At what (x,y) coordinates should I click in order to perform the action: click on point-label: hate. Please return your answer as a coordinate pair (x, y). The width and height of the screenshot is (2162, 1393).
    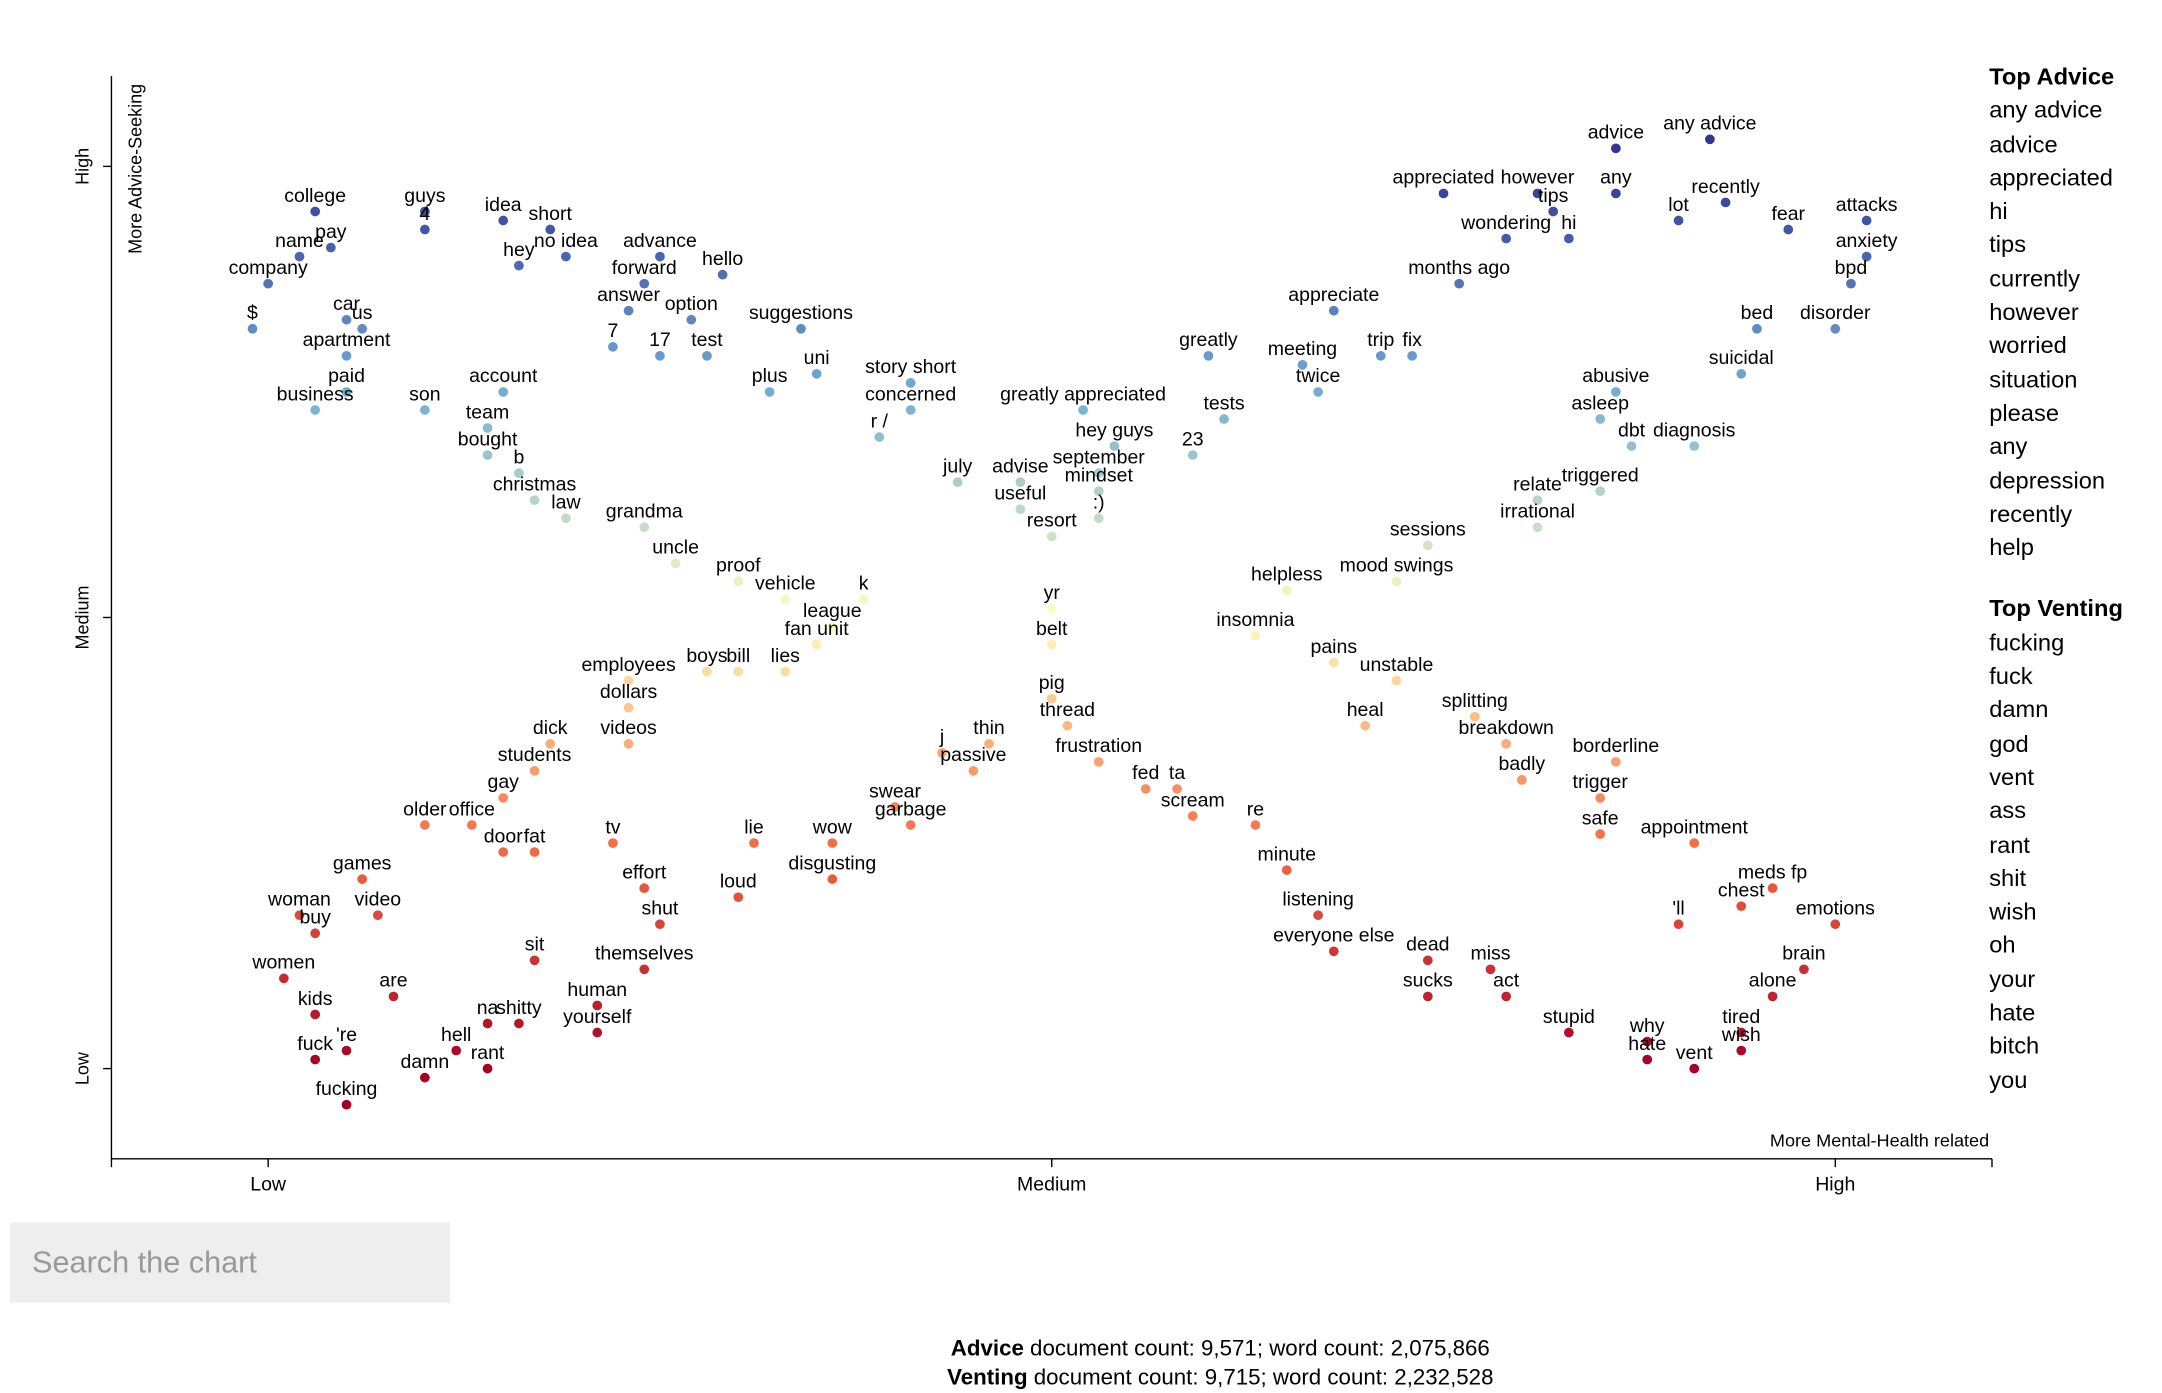
    Looking at the image, I should click on (1647, 1044).